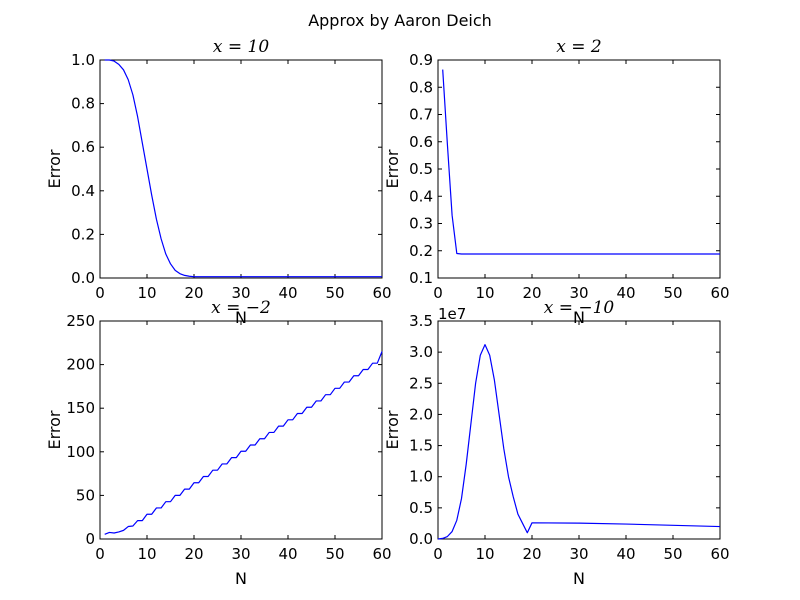 Image resolution: width=800 pixels, height=600 pixels. I want to click on y-tick-label: 2.5, so click(421, 383).